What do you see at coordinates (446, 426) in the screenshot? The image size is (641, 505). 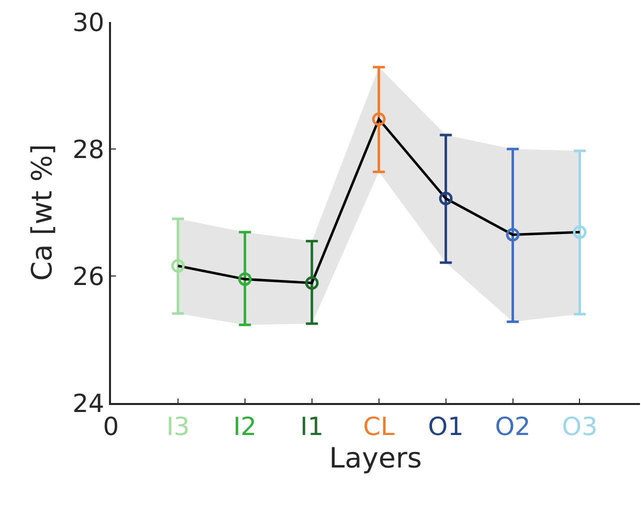 I see `x-tick-label: O1` at bounding box center [446, 426].